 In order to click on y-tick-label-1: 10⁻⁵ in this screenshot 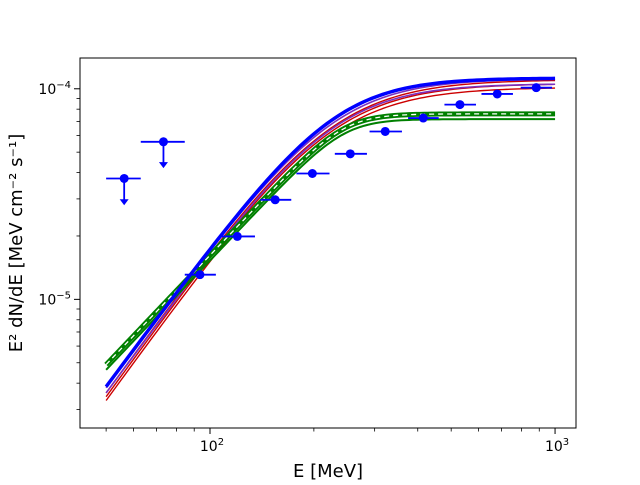, I will do `click(54, 299)`.